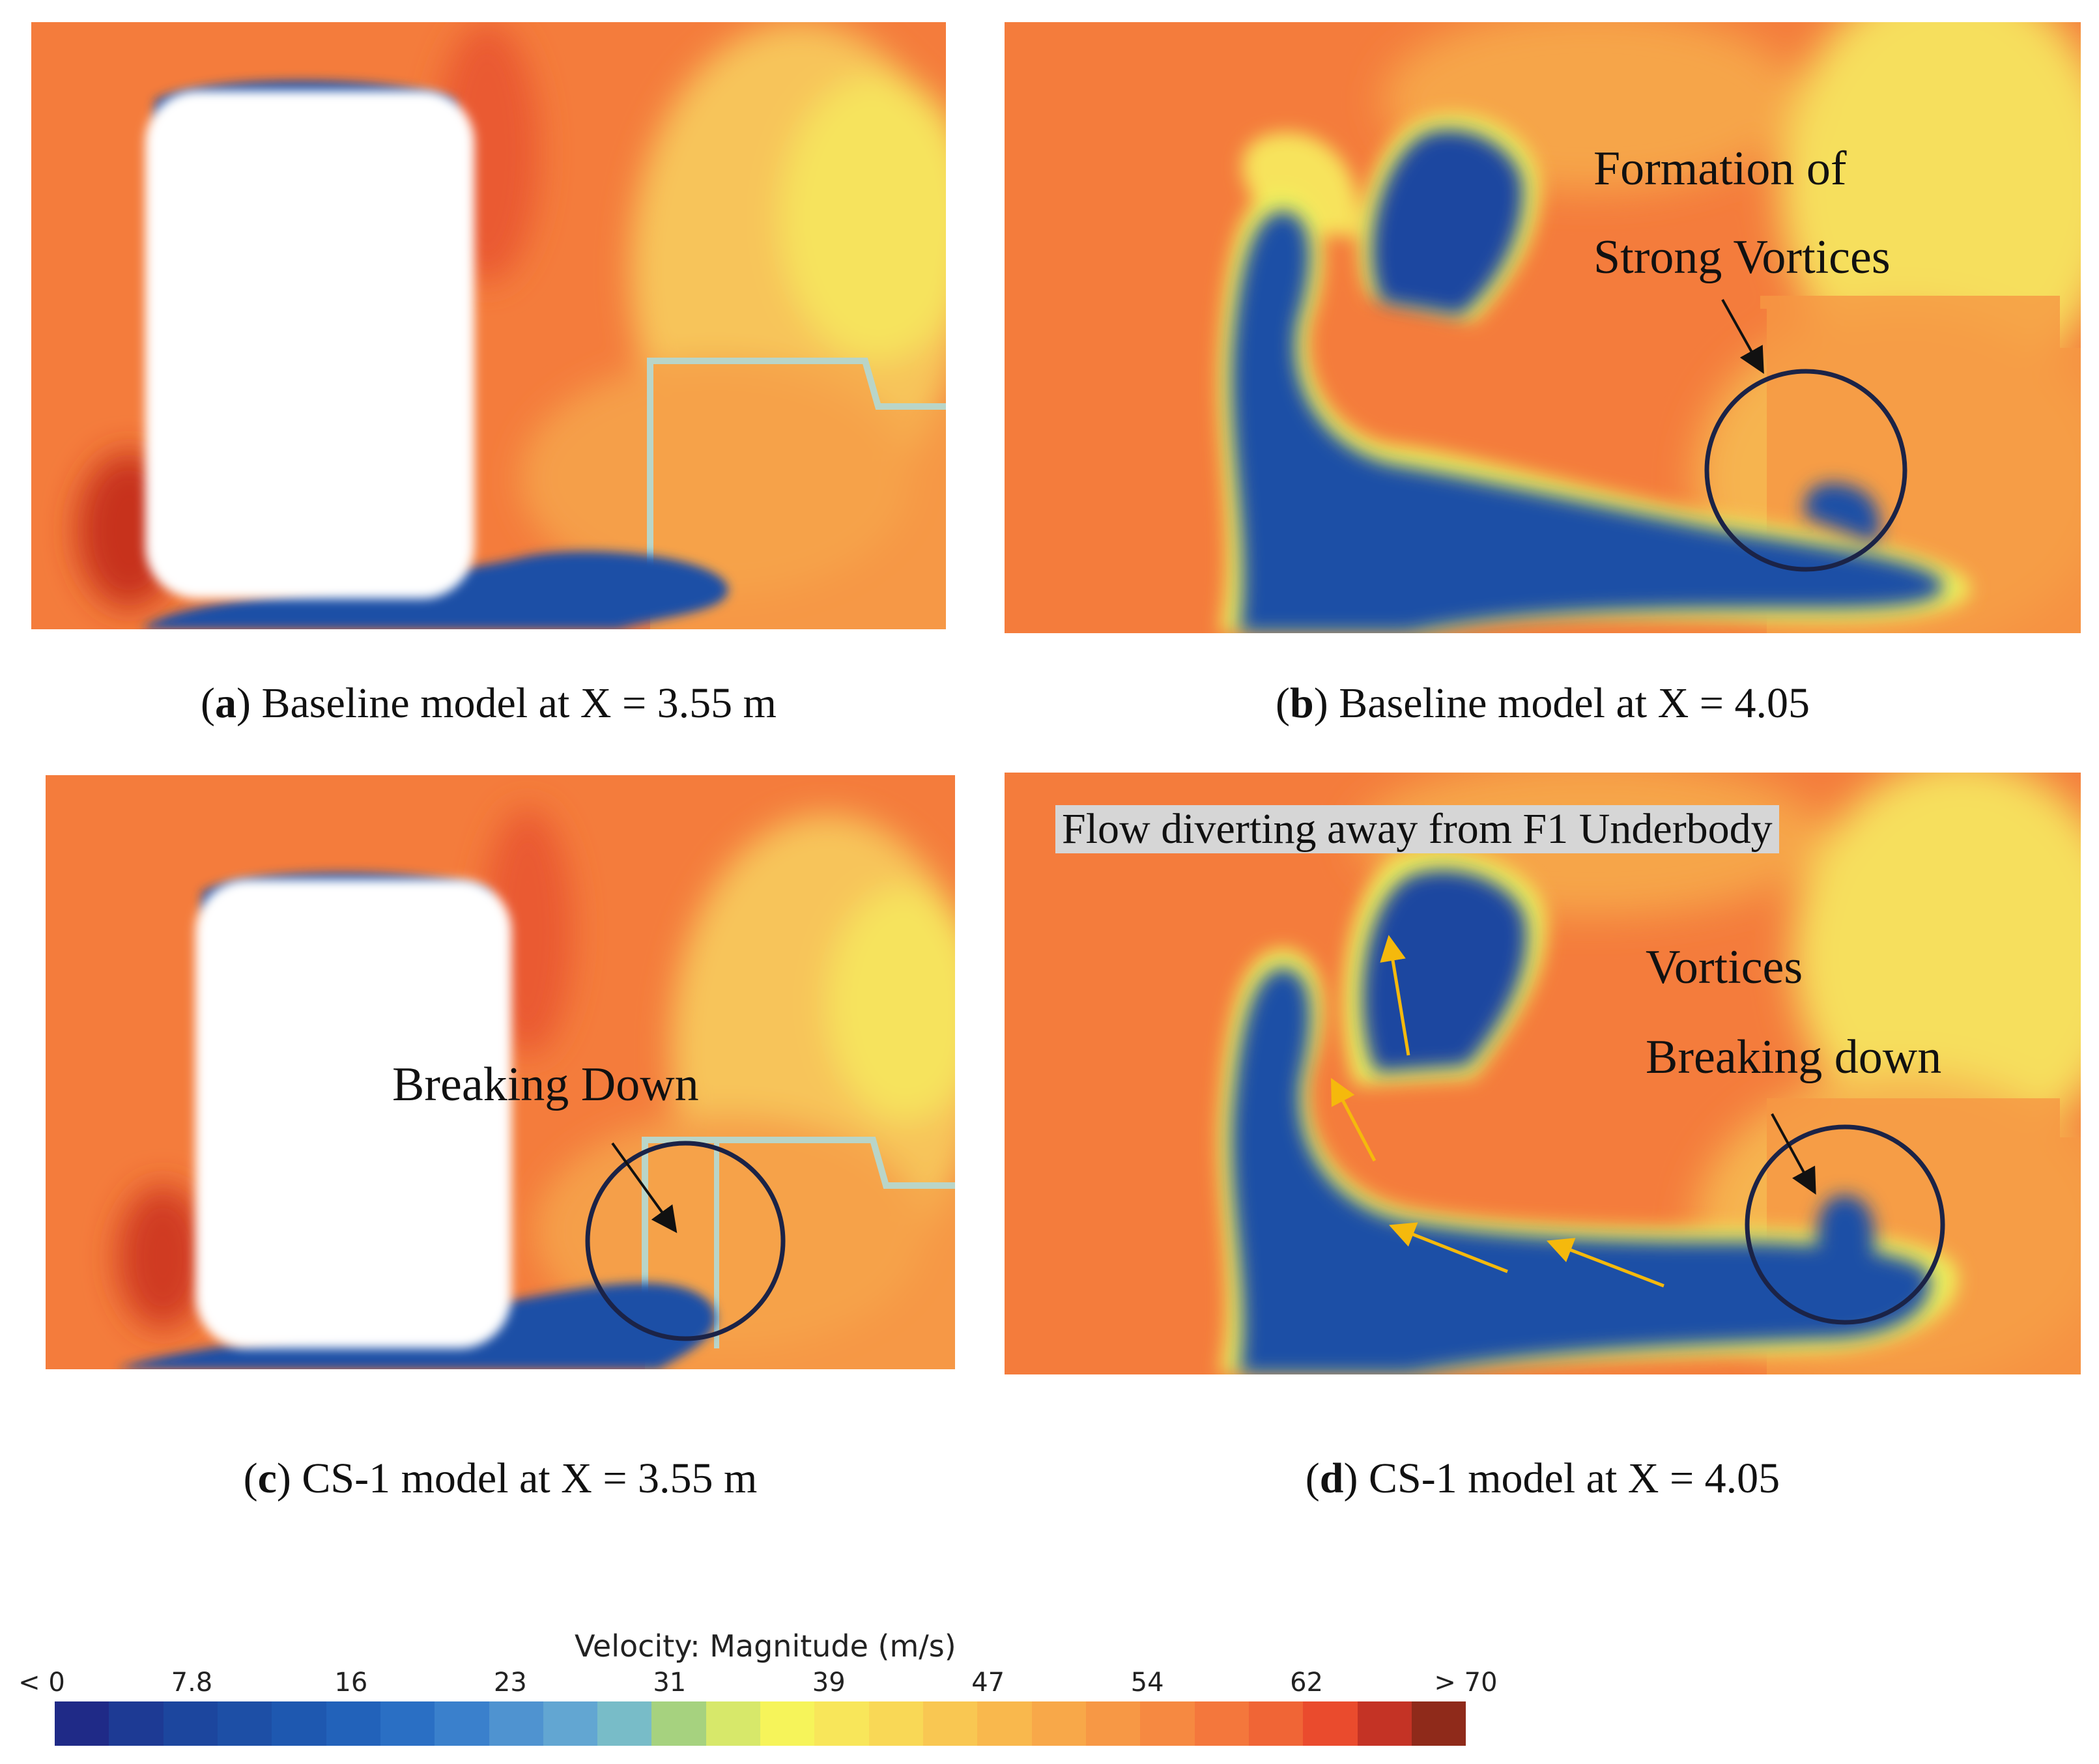  I want to click on legend-colorbar, so click(760, 1723).